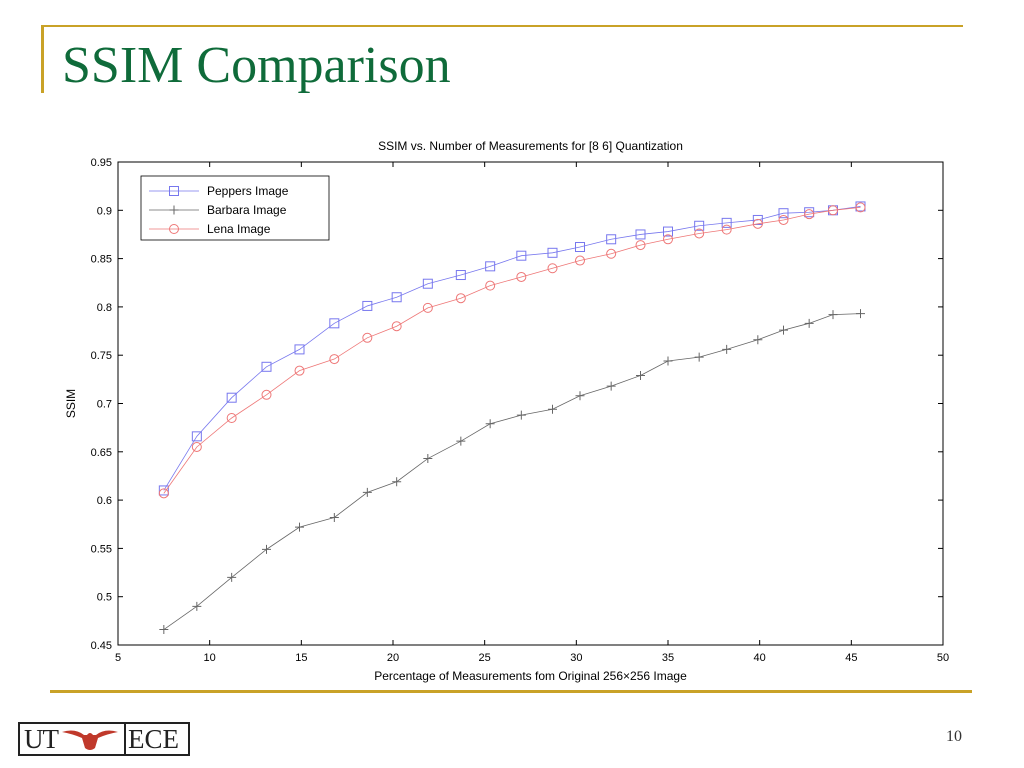 This screenshot has height=768, width=1024. What do you see at coordinates (101, 549) in the screenshot?
I see `y-tick-label: 0.55` at bounding box center [101, 549].